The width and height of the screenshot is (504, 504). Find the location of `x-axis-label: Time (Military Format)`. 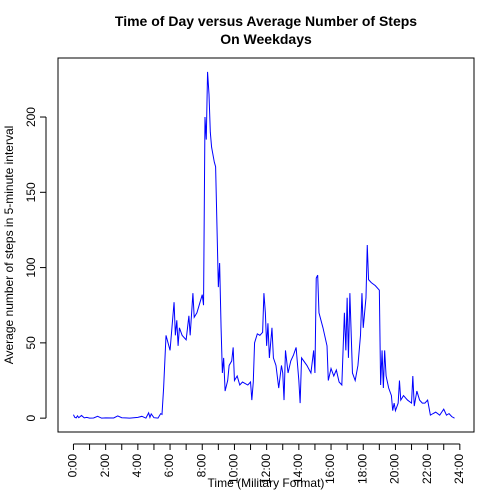

x-axis-label: Time (Military Format) is located at coordinates (266, 483).